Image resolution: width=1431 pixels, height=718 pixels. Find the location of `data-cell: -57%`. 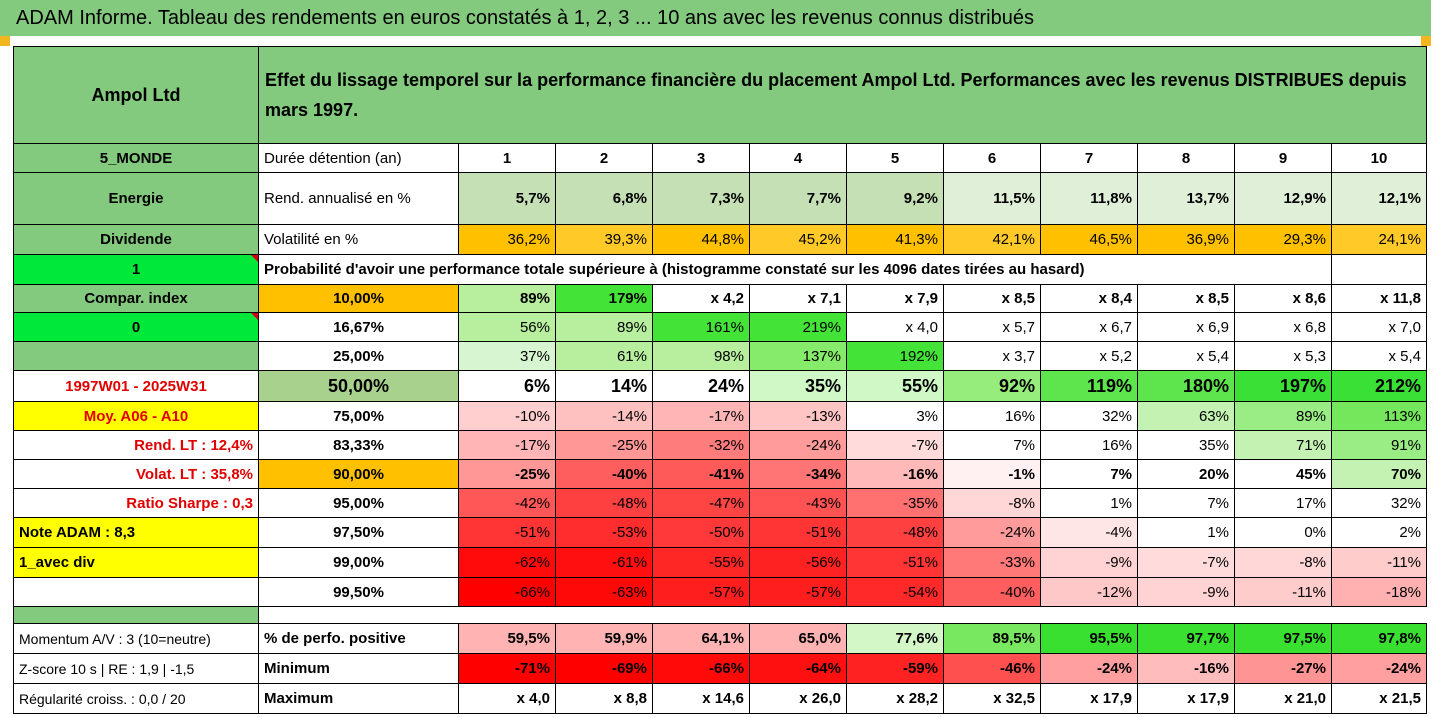

data-cell: -57% is located at coordinates (798, 592).